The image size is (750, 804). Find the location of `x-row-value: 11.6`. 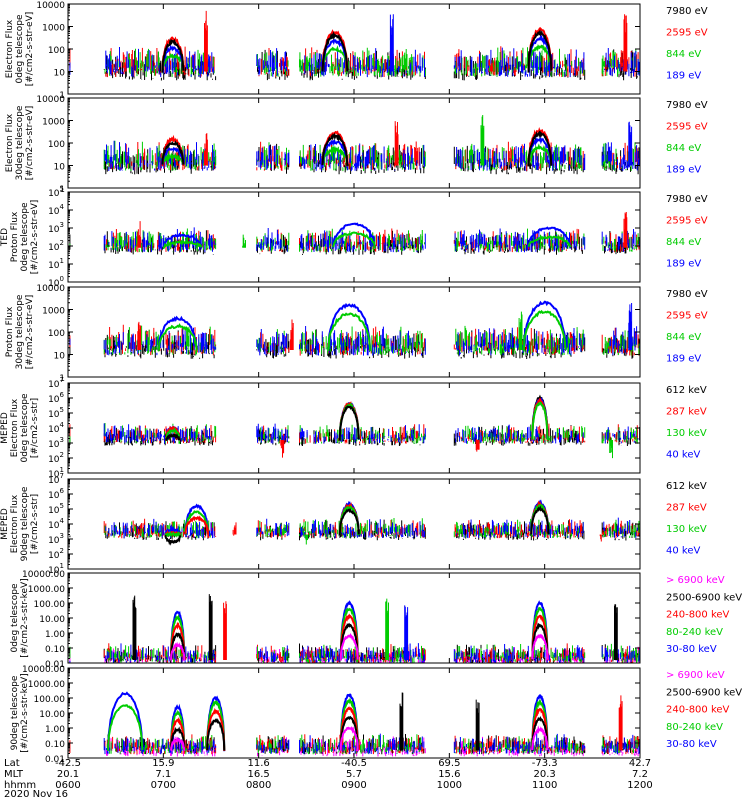

x-row-value: 11.6 is located at coordinates (259, 763).